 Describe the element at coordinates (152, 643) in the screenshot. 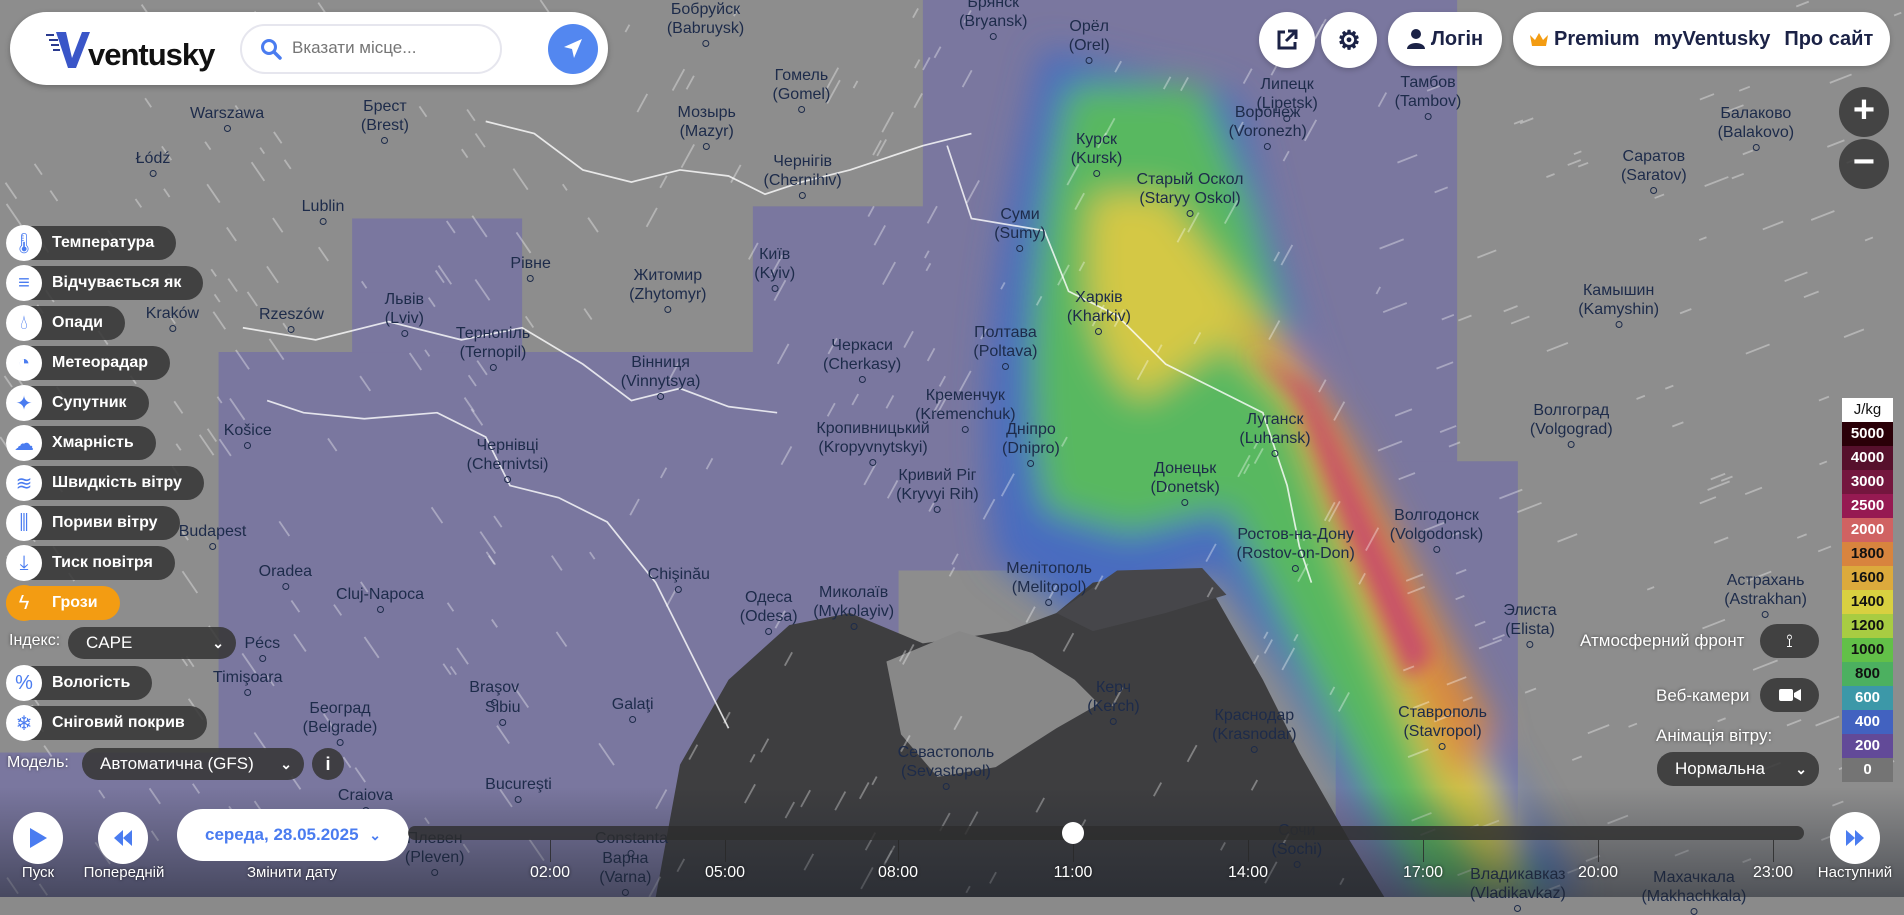

I see `index-select: CAPE ⌄` at that location.